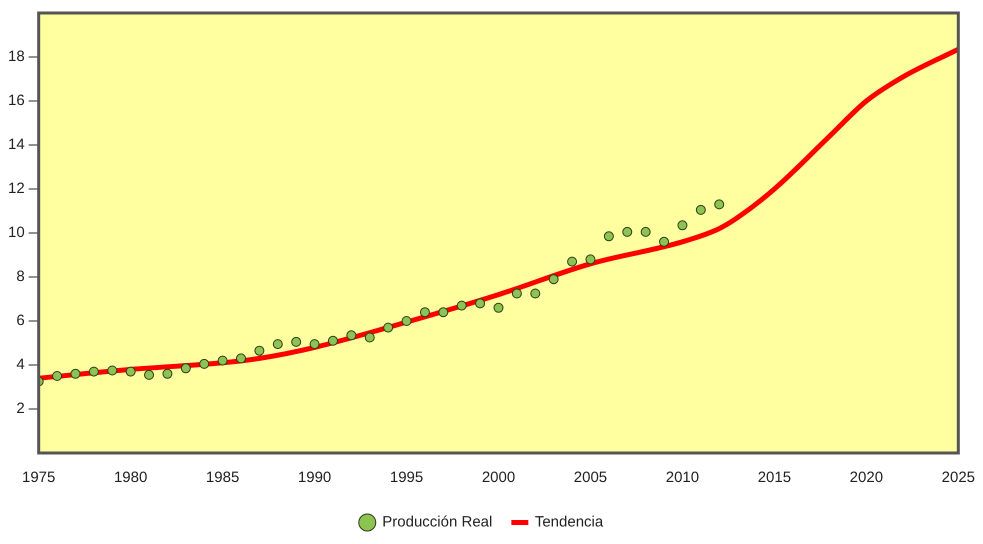  I want to click on x-tick-label: 1975, so click(39, 477).